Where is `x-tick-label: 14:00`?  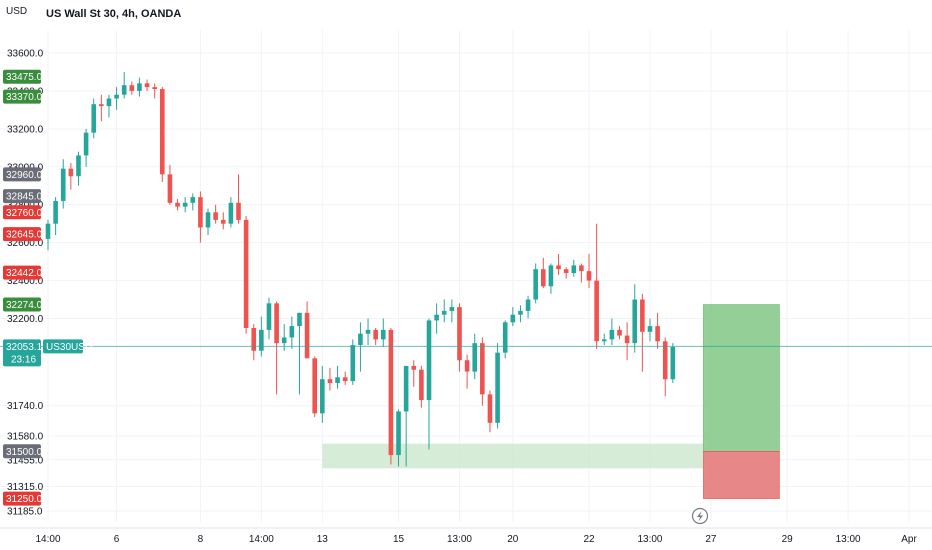
x-tick-label: 14:00 is located at coordinates (47, 539).